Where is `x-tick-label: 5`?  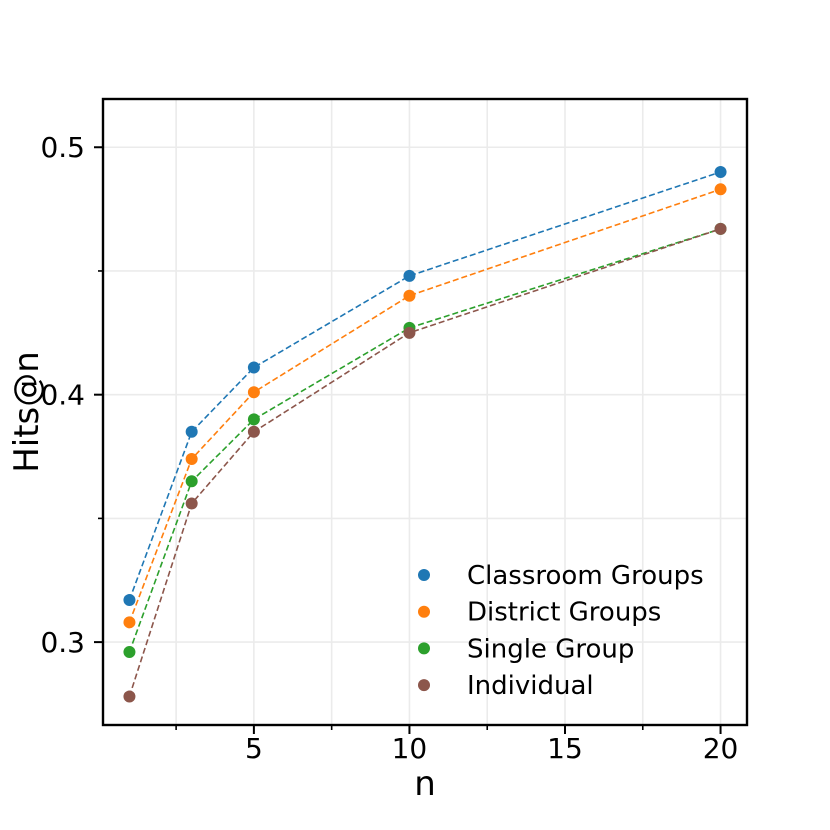
x-tick-label: 5 is located at coordinates (254, 748).